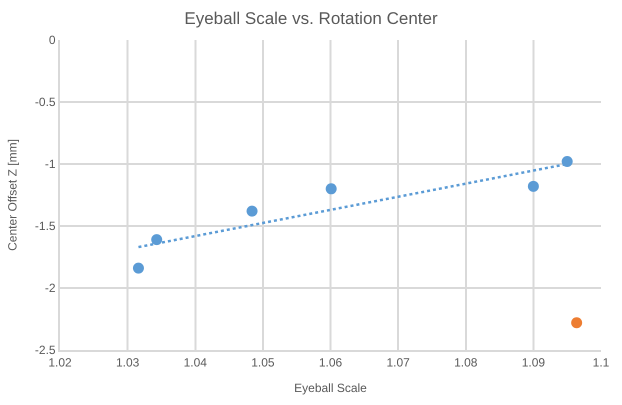 Image resolution: width=622 pixels, height=405 pixels. Describe the element at coordinates (45, 102) in the screenshot. I see `y-tick-label: -0.5` at that location.